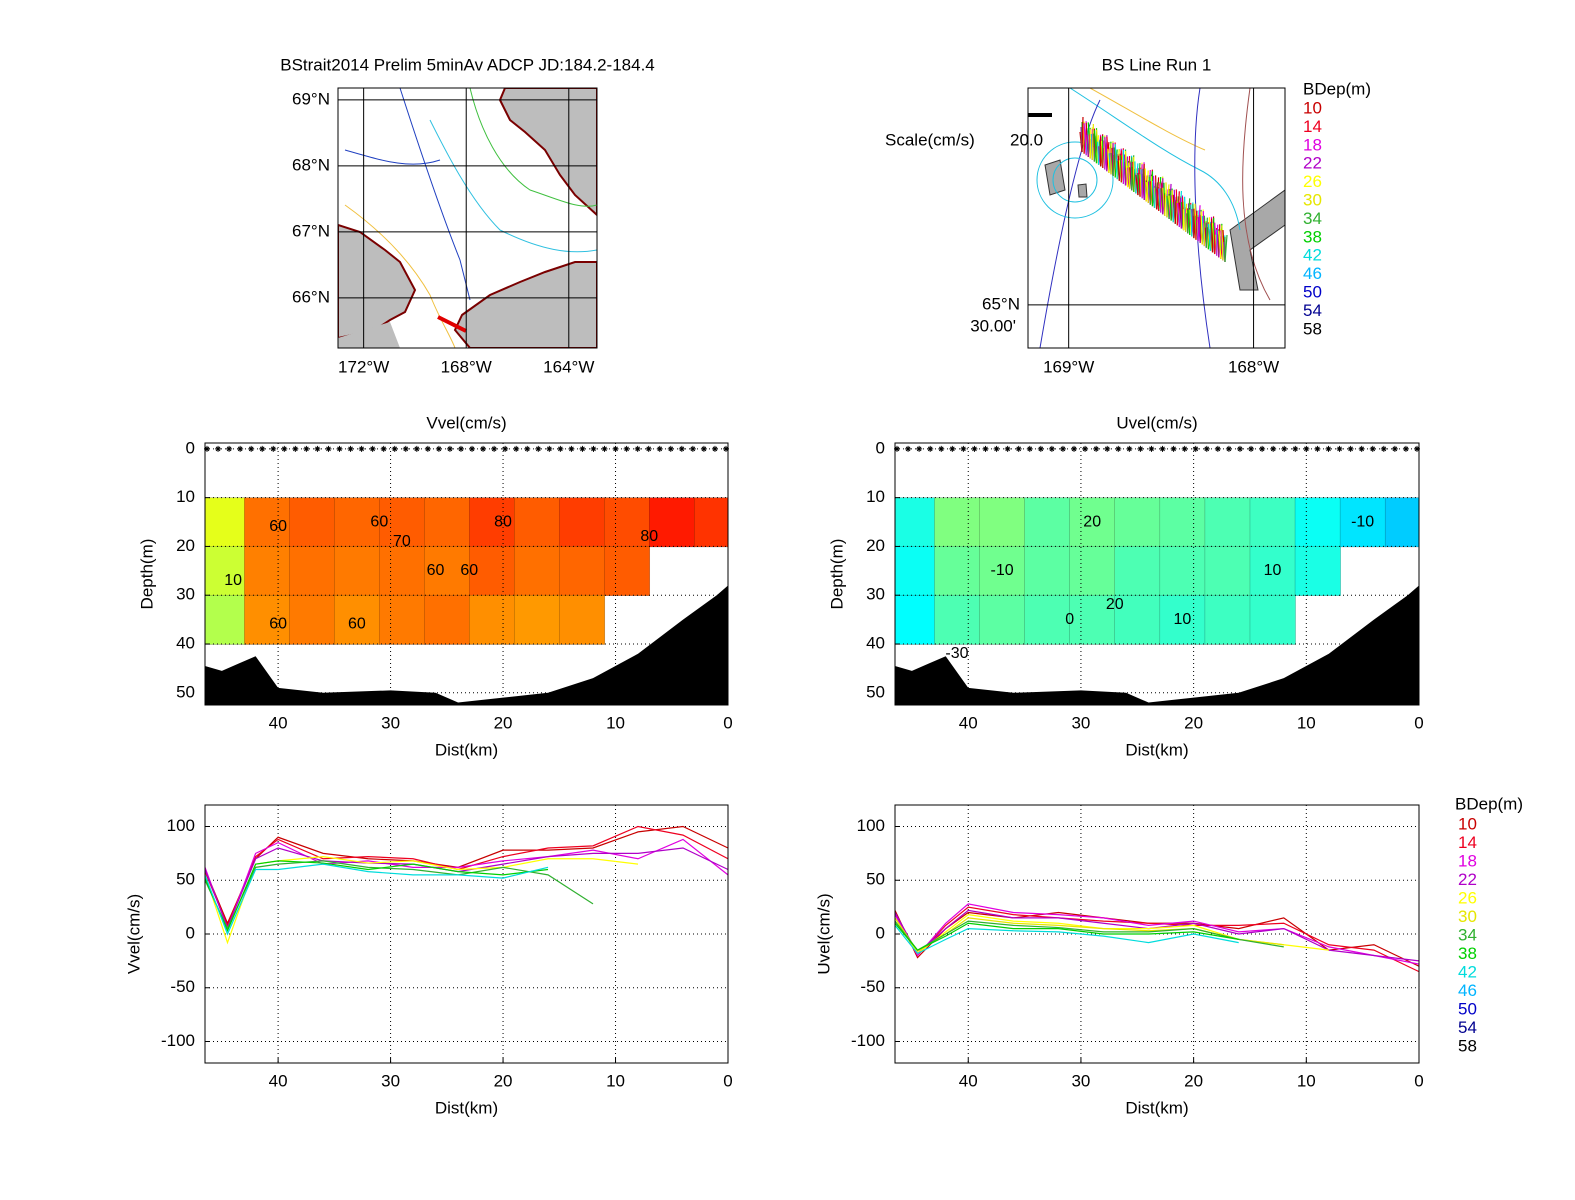 This screenshot has width=1575, height=1200. What do you see at coordinates (836, 574) in the screenshot?
I see `y-axis-label: Depth(m)` at bounding box center [836, 574].